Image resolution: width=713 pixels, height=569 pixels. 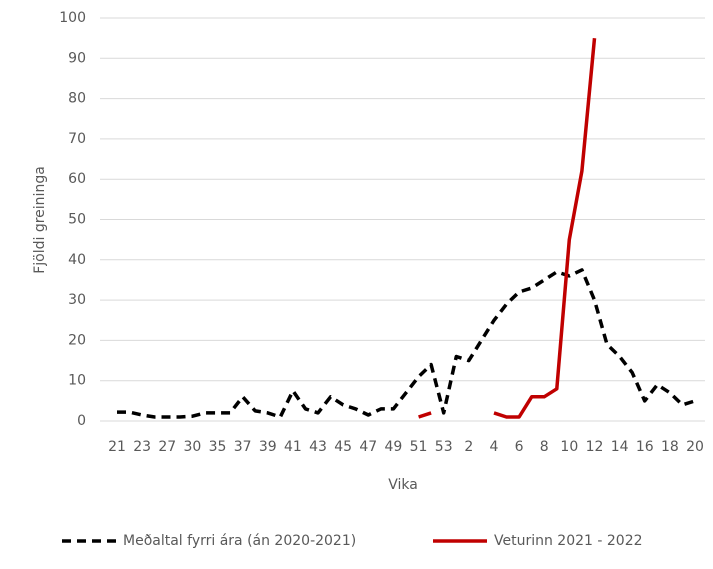 I want to click on y-axis-title: Fjöldi greininga, so click(x=40, y=220).